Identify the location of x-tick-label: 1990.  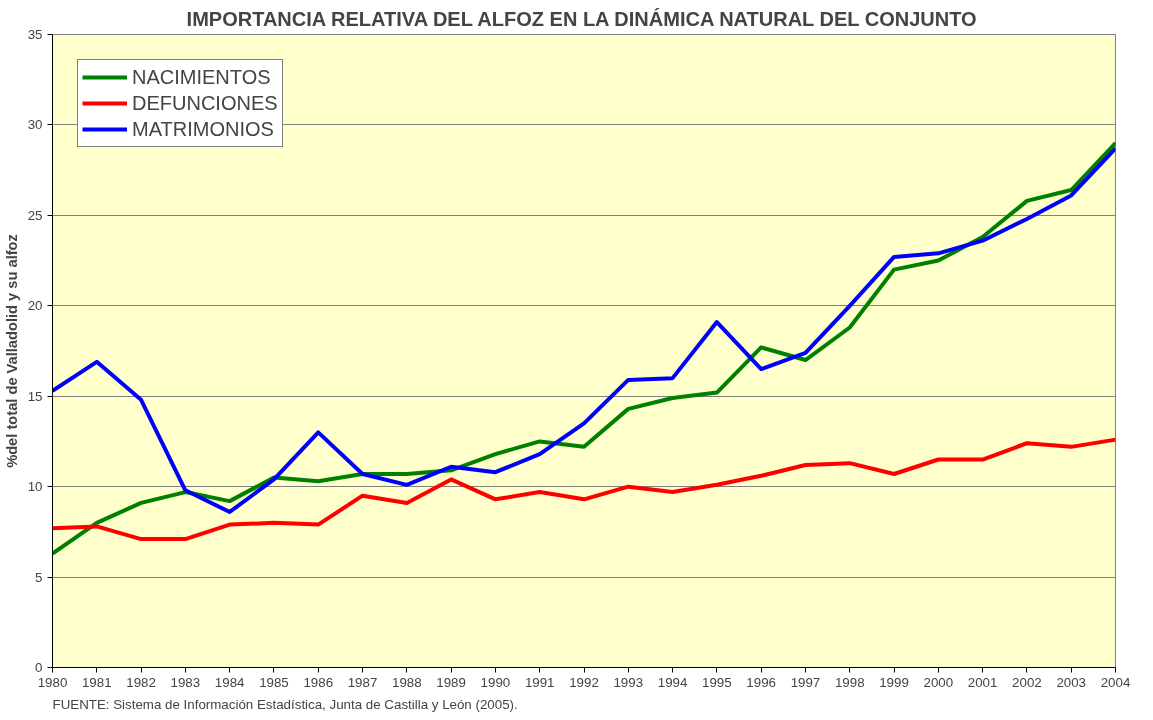
(495, 682).